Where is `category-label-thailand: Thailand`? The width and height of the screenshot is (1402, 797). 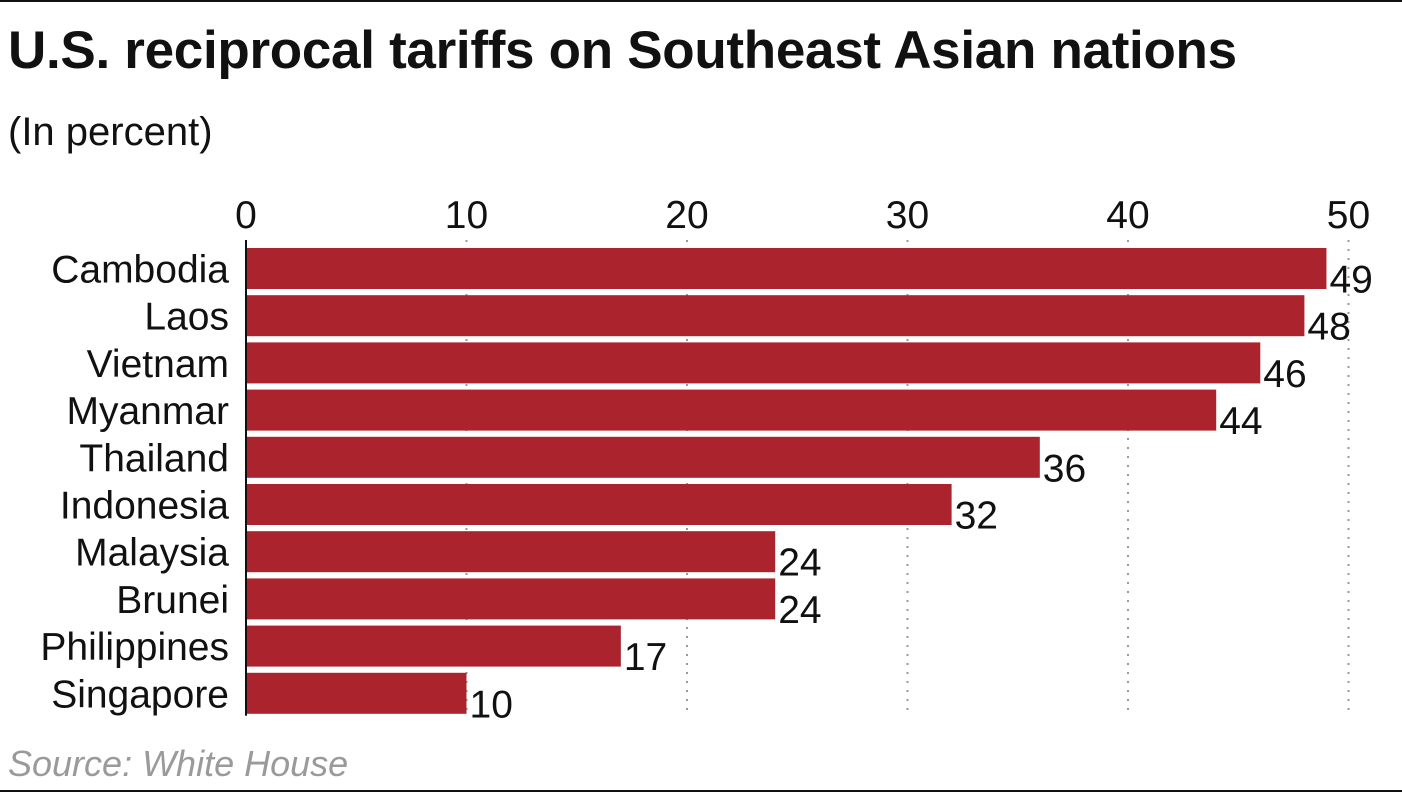 category-label-thailand: Thailand is located at coordinates (154, 458).